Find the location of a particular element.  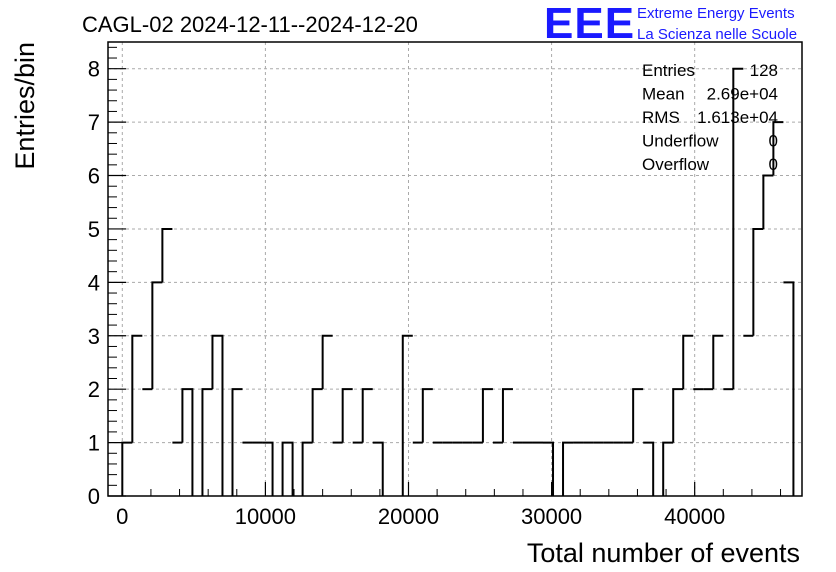

stats-value-overflow: 0 is located at coordinates (773, 164).